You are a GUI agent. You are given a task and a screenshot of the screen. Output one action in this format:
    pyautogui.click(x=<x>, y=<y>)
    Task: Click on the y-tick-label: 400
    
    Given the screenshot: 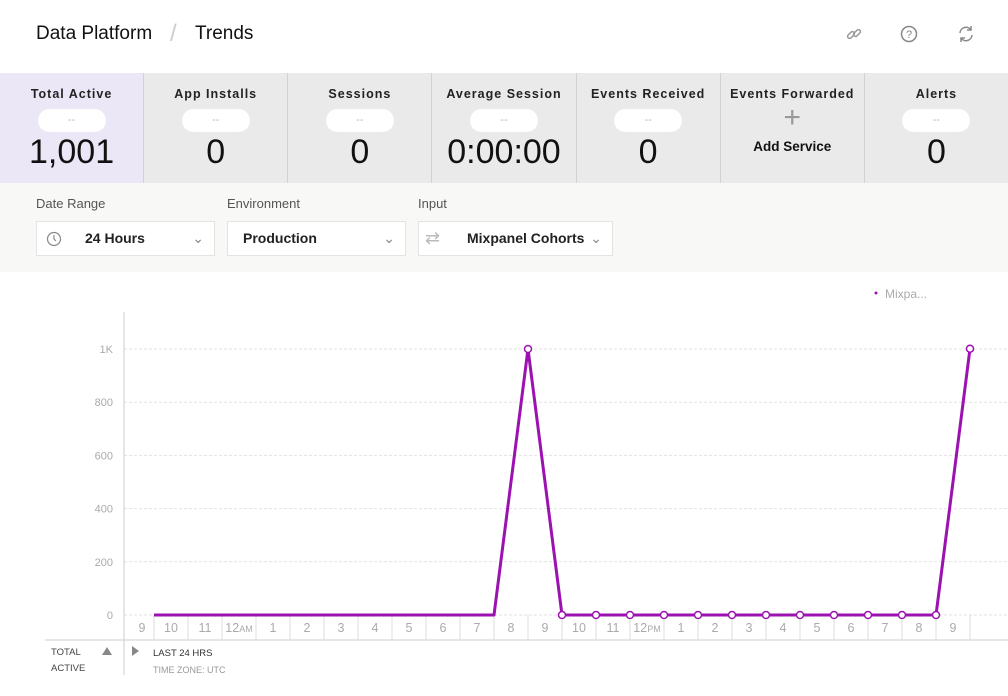 What is the action you would take?
    pyautogui.click(x=104, y=510)
    